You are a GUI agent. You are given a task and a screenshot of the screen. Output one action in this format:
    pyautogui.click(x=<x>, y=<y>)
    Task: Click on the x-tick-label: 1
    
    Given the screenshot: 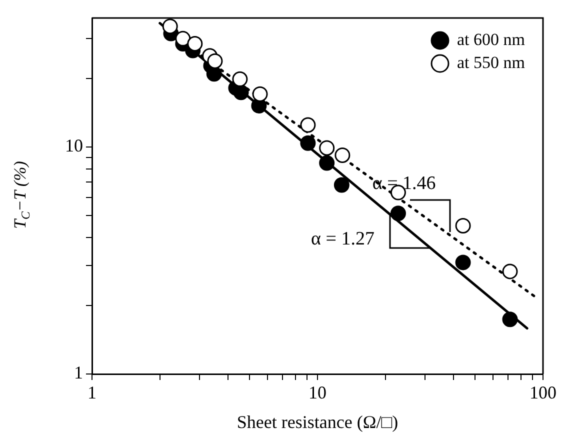 What is the action you would take?
    pyautogui.click(x=92, y=392)
    